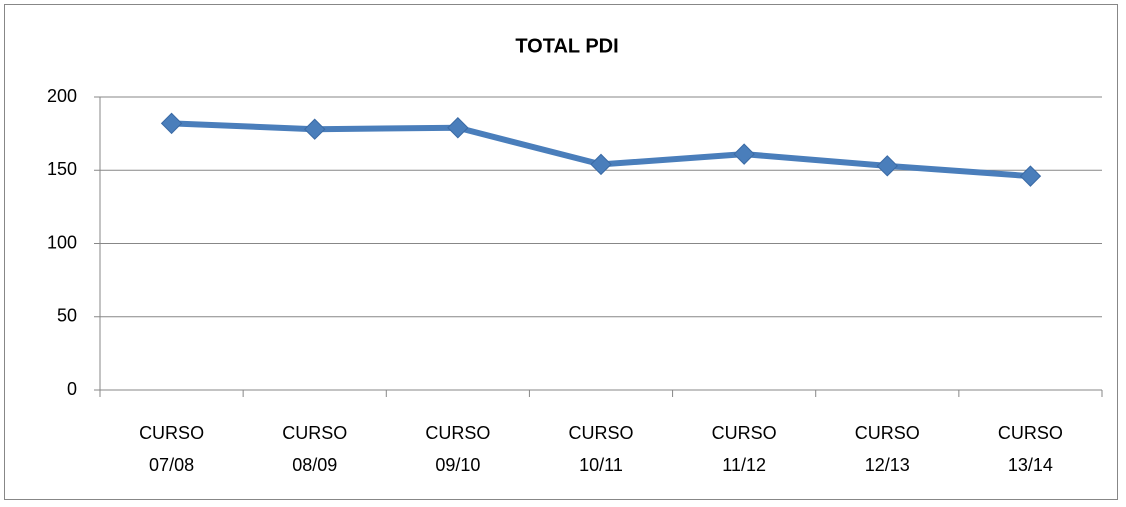  I want to click on x-tick-label: CURSO 12/13, so click(887, 449).